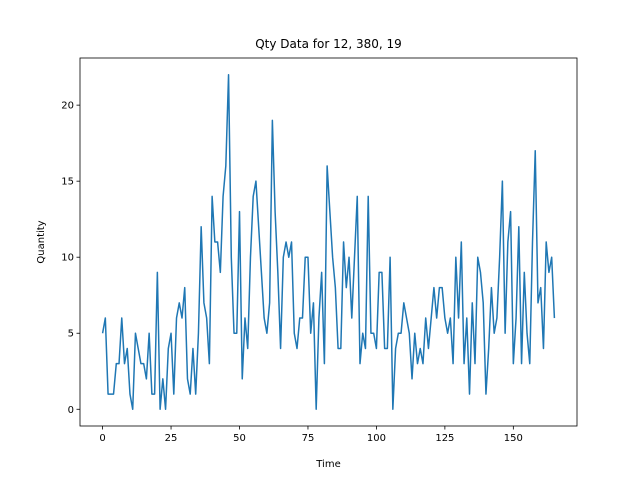 Image resolution: width=640 pixels, height=480 pixels. What do you see at coordinates (513, 438) in the screenshot?
I see `x-tick-label: 150` at bounding box center [513, 438].